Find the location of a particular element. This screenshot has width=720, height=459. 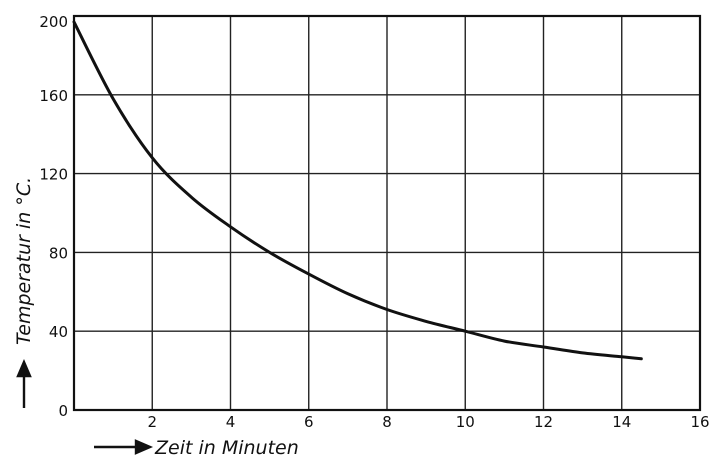

x-axis-arrow is located at coordinates (124, 447).